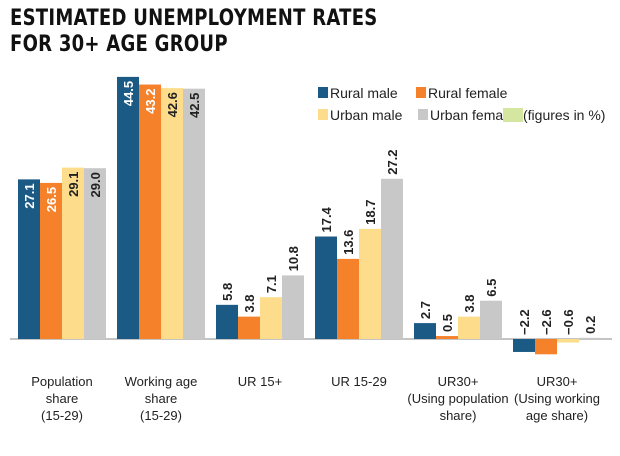 The width and height of the screenshot is (620, 456). I want to click on value-label: −2.6, so click(546, 322).